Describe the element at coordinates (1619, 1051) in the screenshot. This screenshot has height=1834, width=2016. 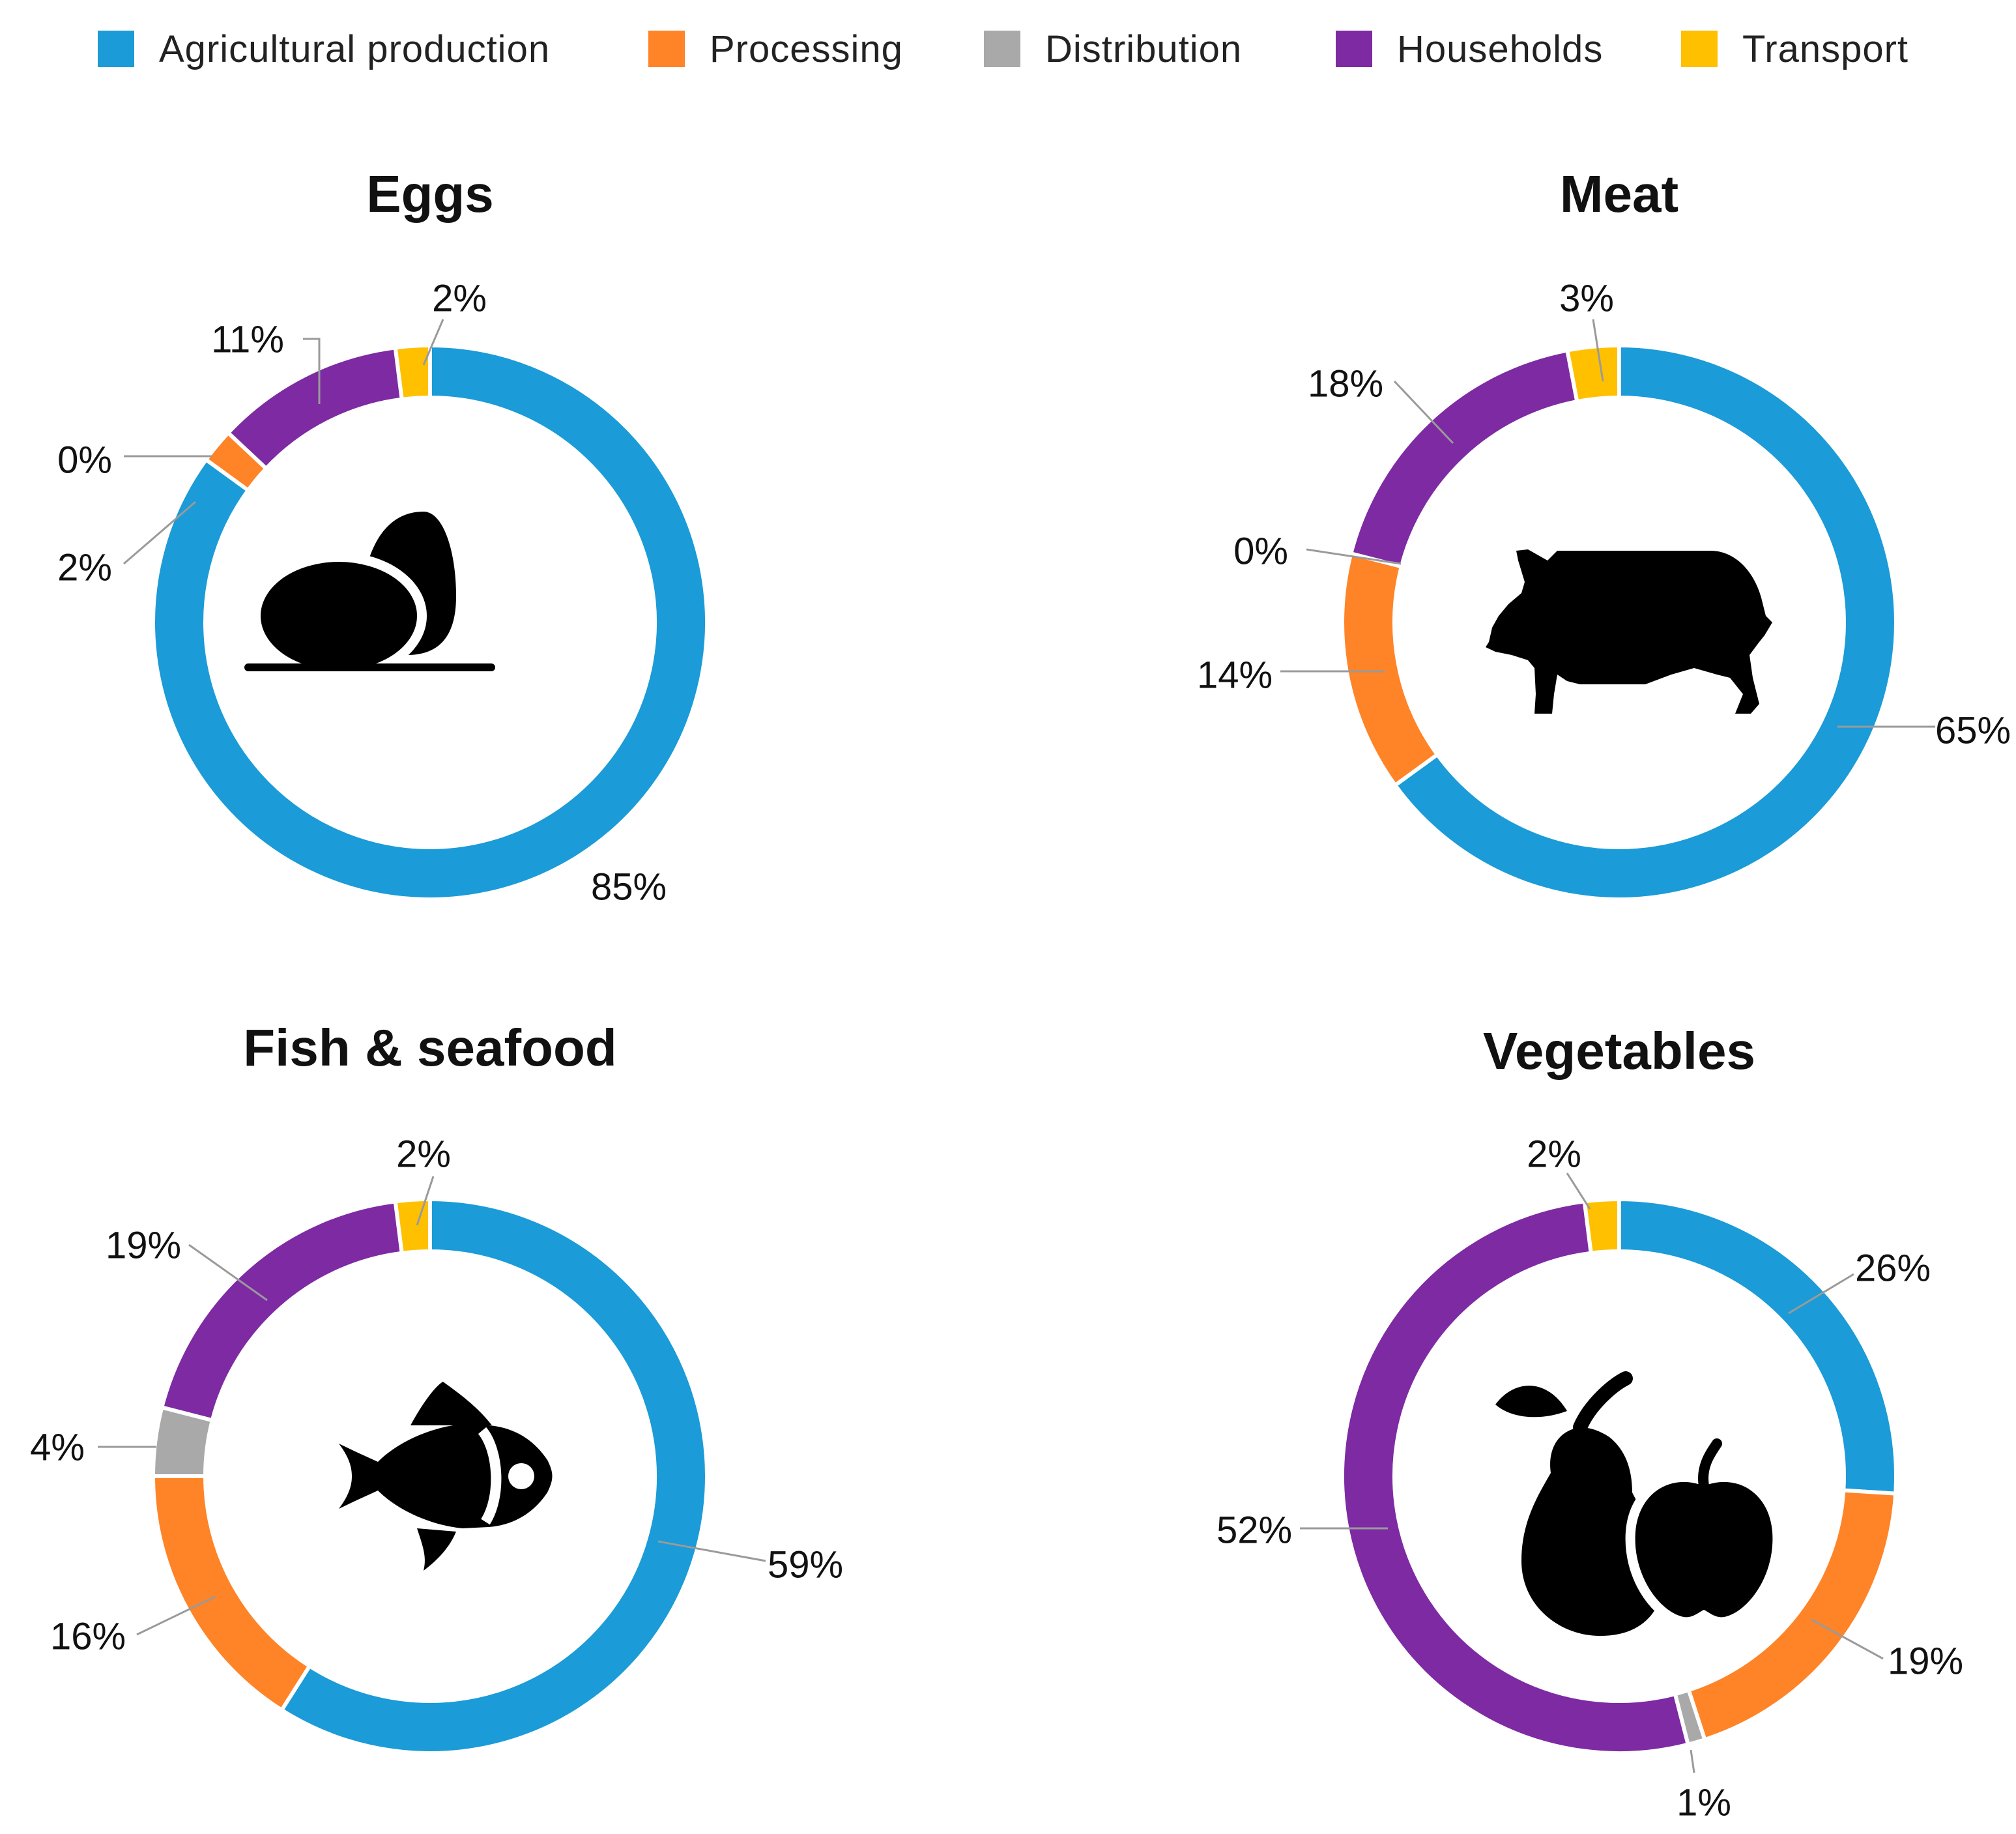
I see `chart-title: Vegetables` at that location.